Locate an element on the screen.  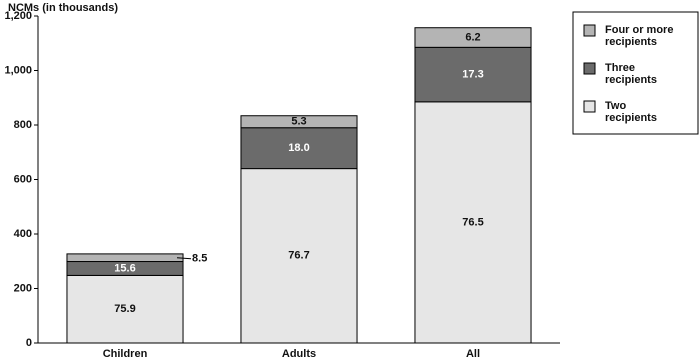
y-tick-label: 800 is located at coordinates (23, 125).